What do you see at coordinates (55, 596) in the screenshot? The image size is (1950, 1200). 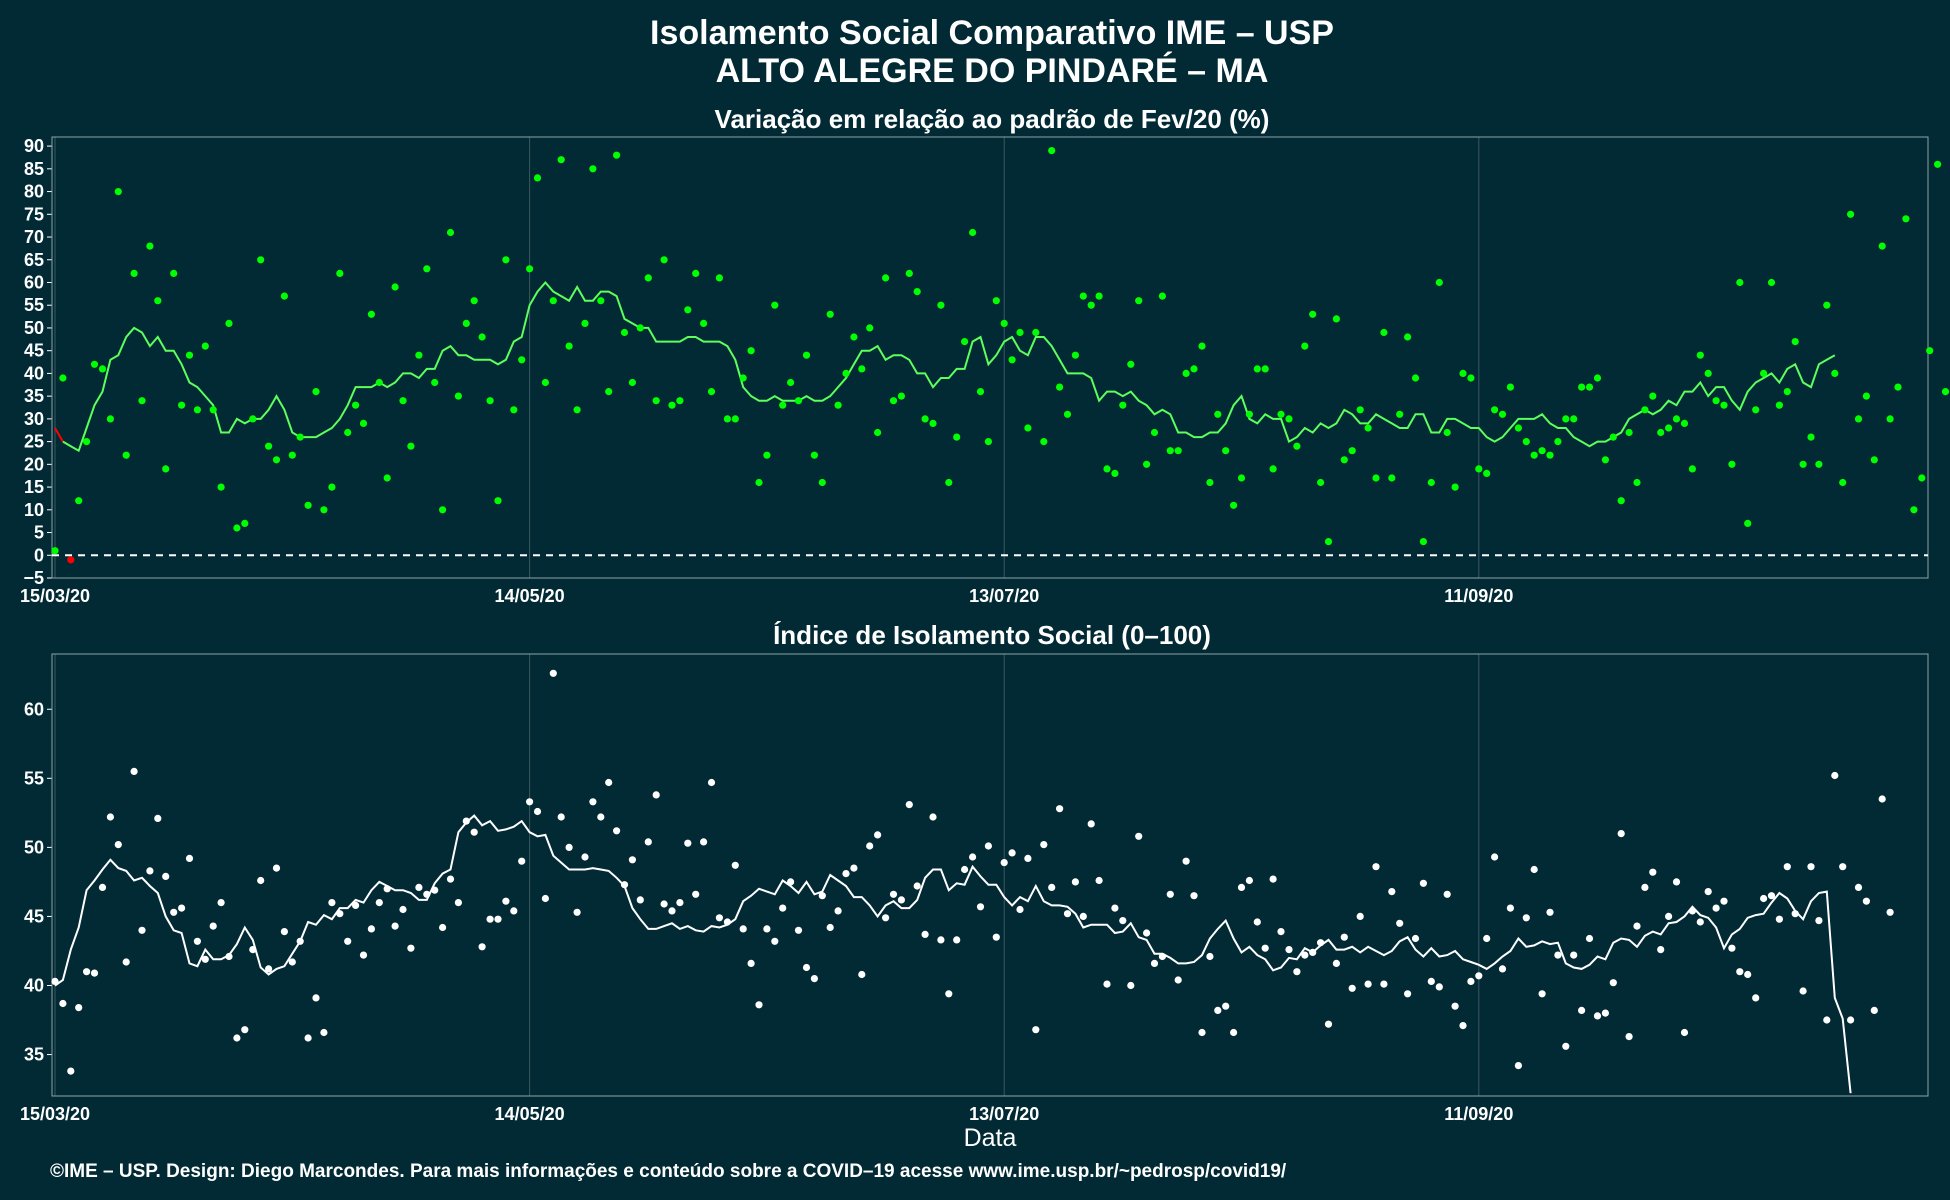 I see `x-tick-label: 15/03/20` at bounding box center [55, 596].